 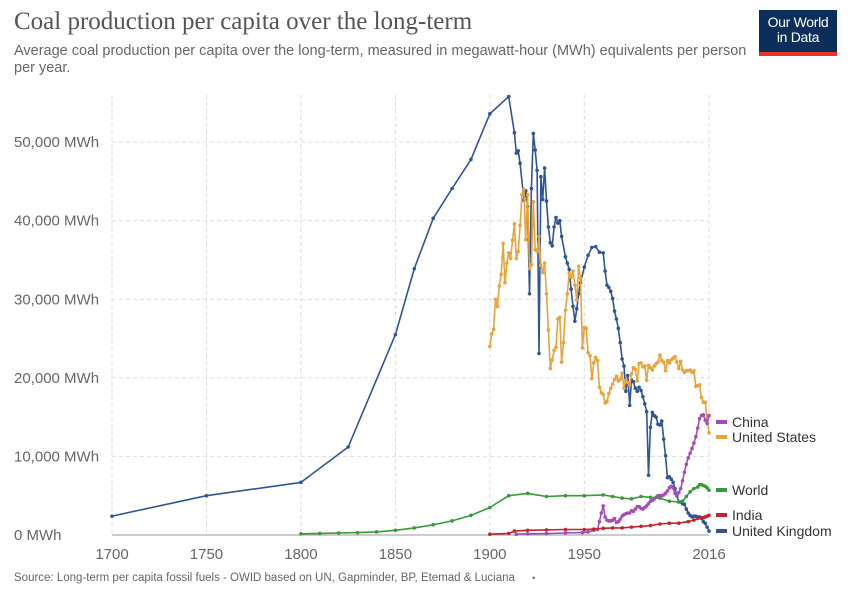 What do you see at coordinates (739, 515) in the screenshot?
I see `legend-item-india: India` at bounding box center [739, 515].